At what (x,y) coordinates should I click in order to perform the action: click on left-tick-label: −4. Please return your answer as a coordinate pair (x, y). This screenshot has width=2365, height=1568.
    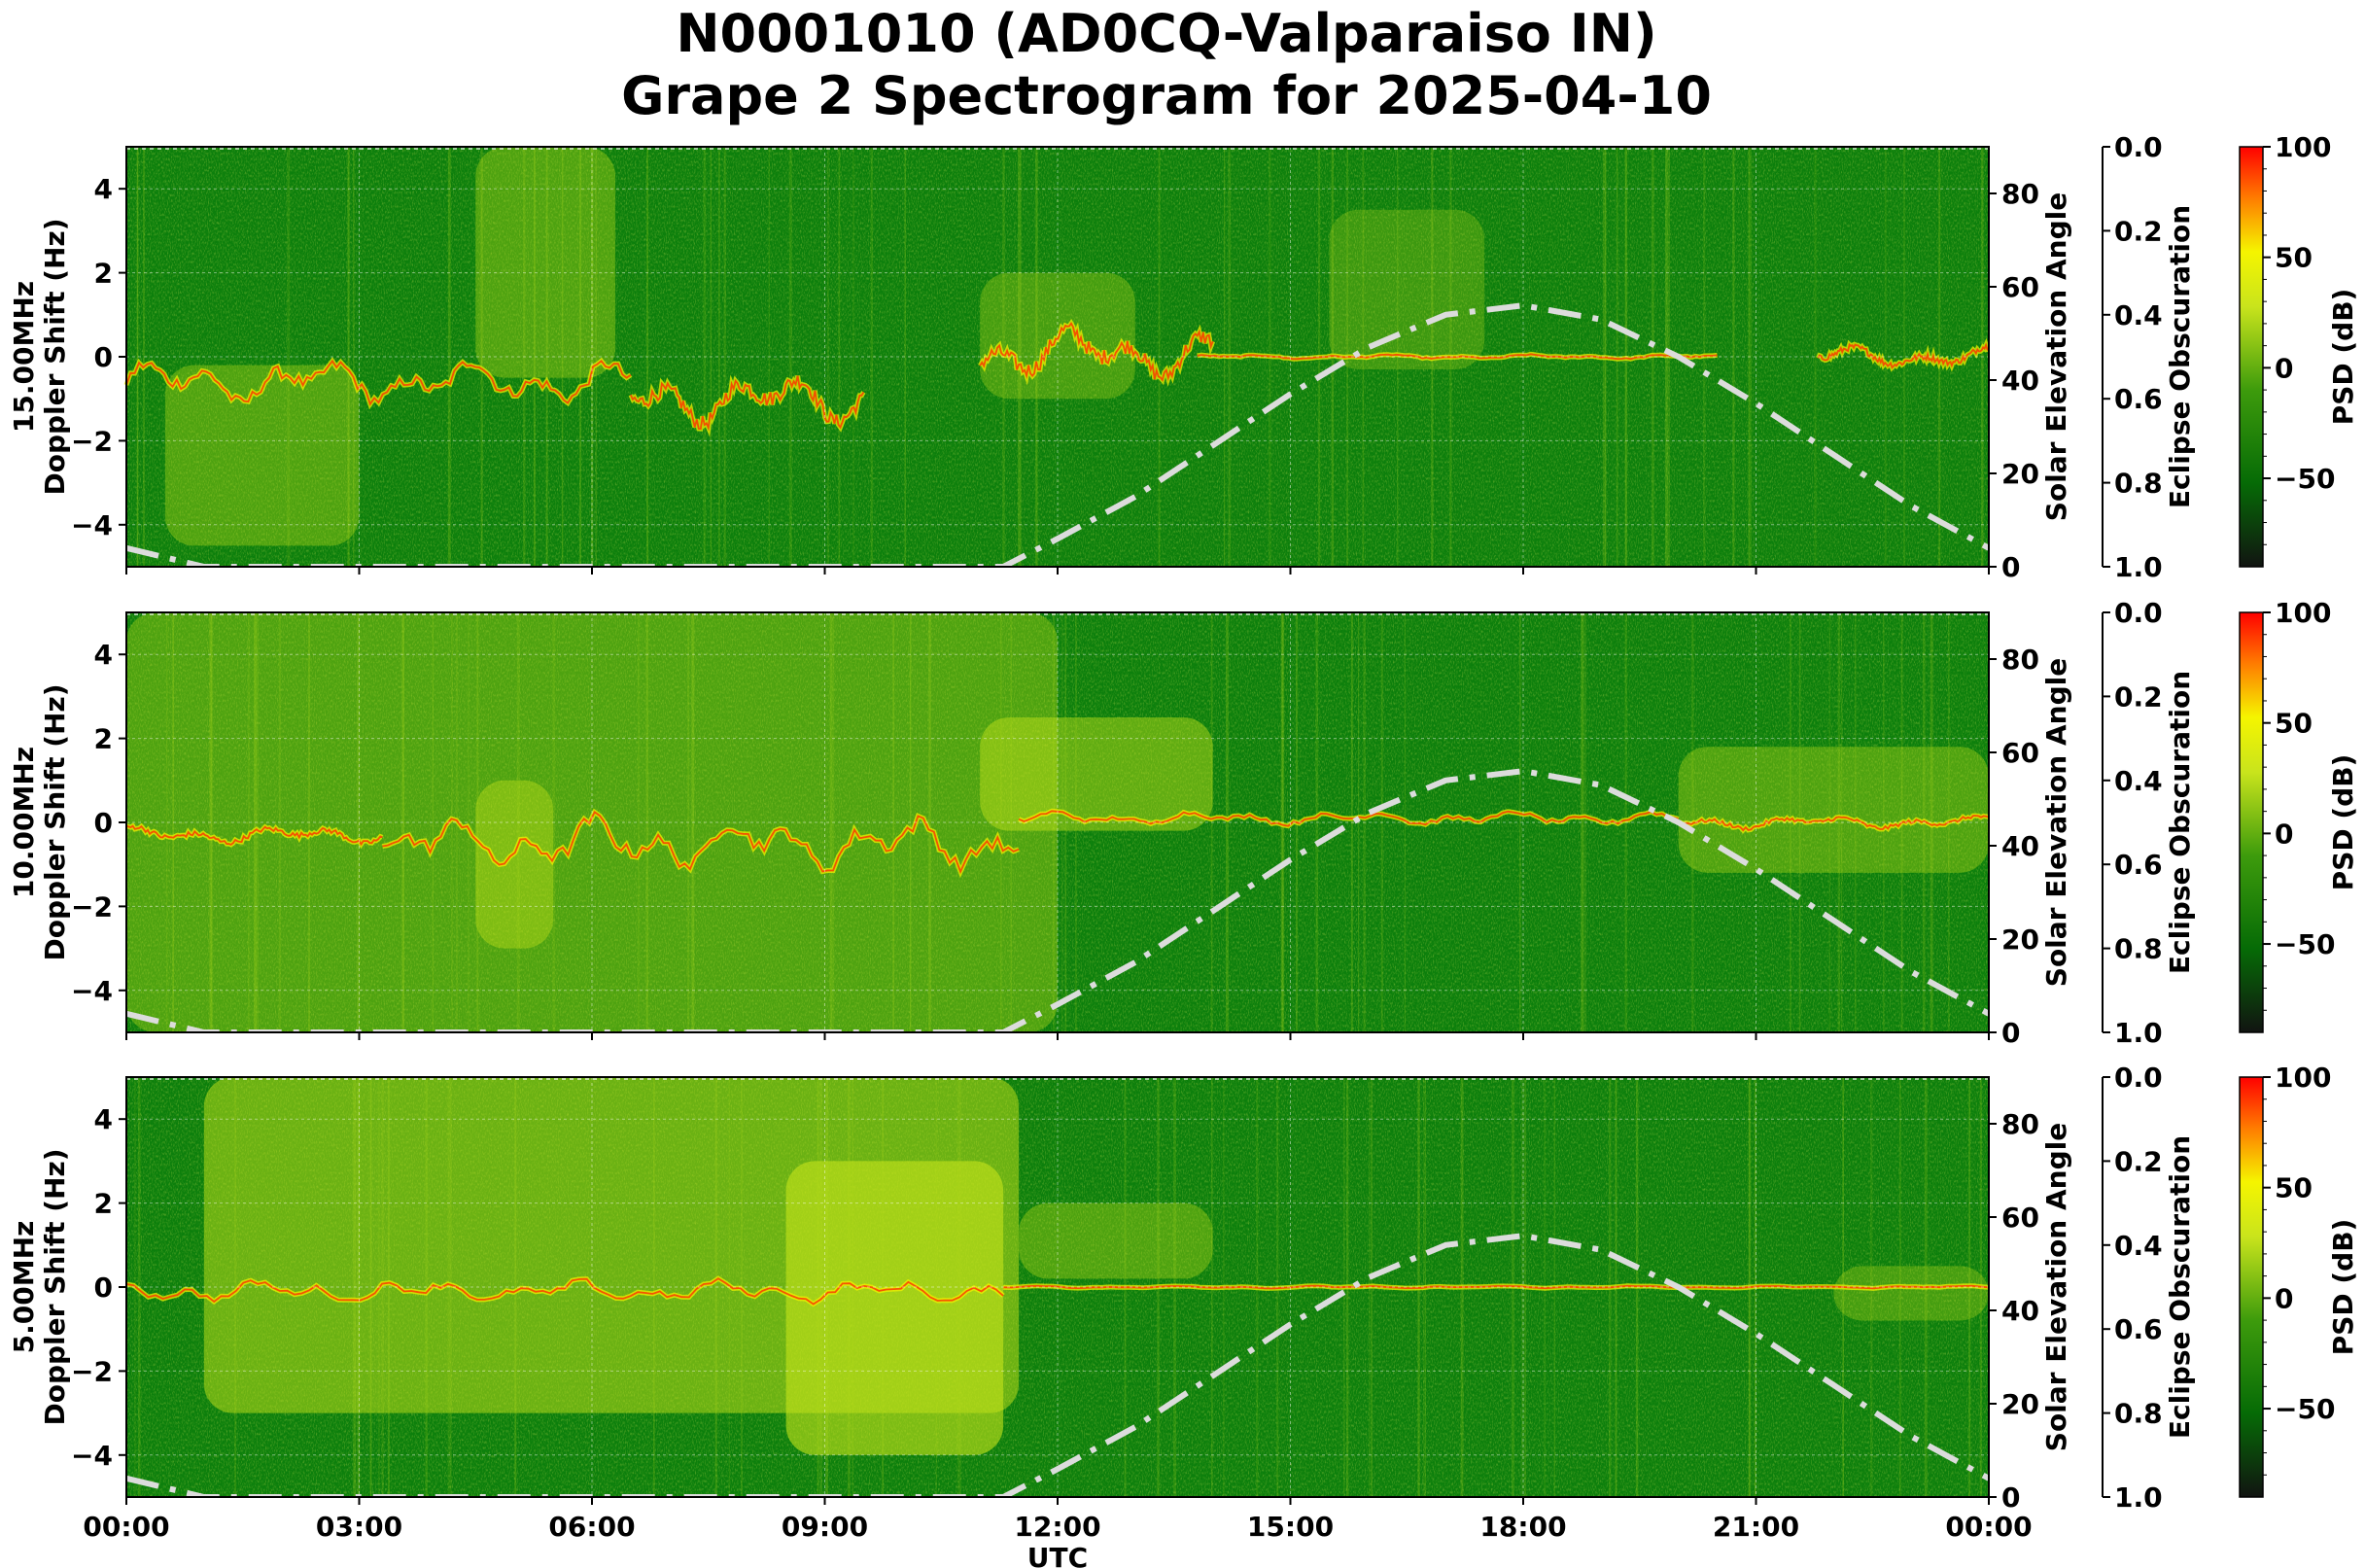
    Looking at the image, I should click on (92, 525).